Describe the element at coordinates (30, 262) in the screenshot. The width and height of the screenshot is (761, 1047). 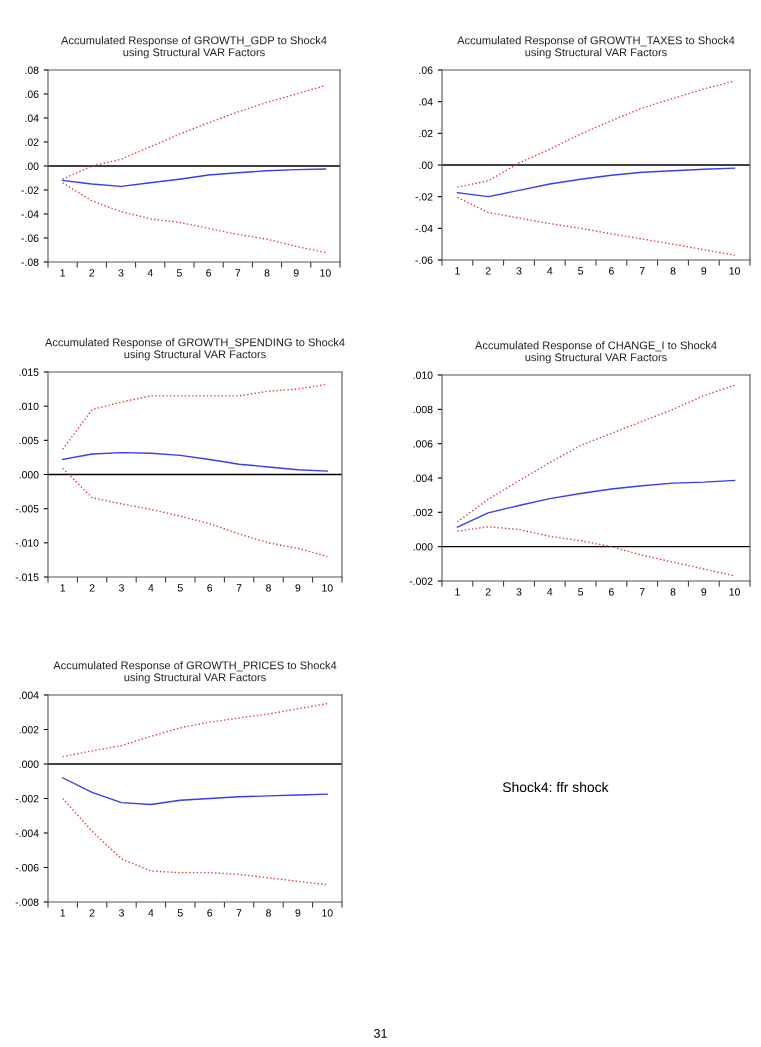
I see `y-tick-label: -.08` at that location.